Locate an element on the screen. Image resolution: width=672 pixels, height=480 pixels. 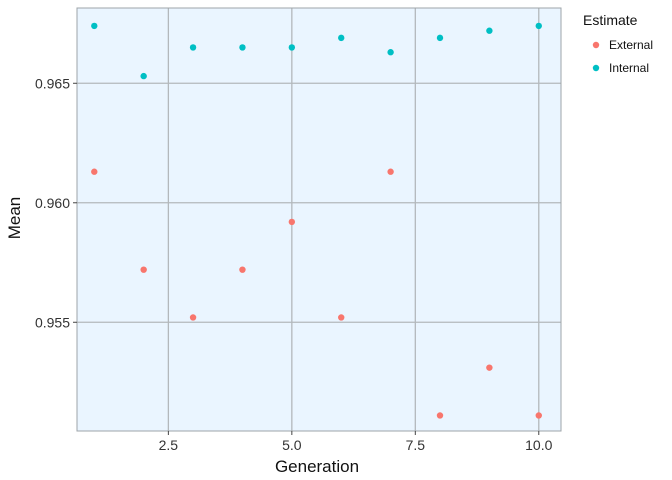
x-tick-label: 10.0 is located at coordinates (538, 445).